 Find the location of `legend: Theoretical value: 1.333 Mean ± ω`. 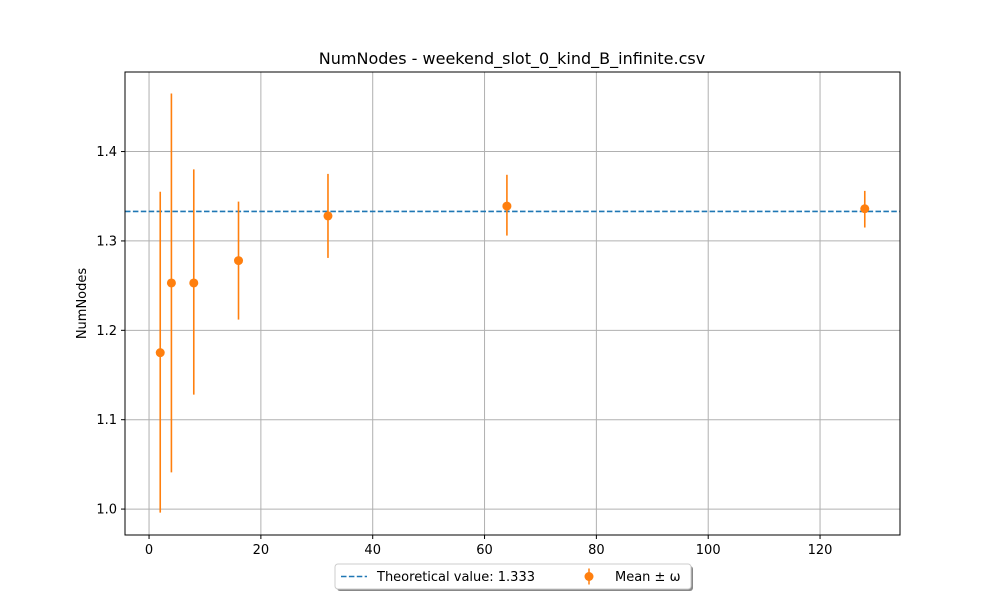

legend: Theoretical value: 1.333 Mean ± ω is located at coordinates (513, 577).